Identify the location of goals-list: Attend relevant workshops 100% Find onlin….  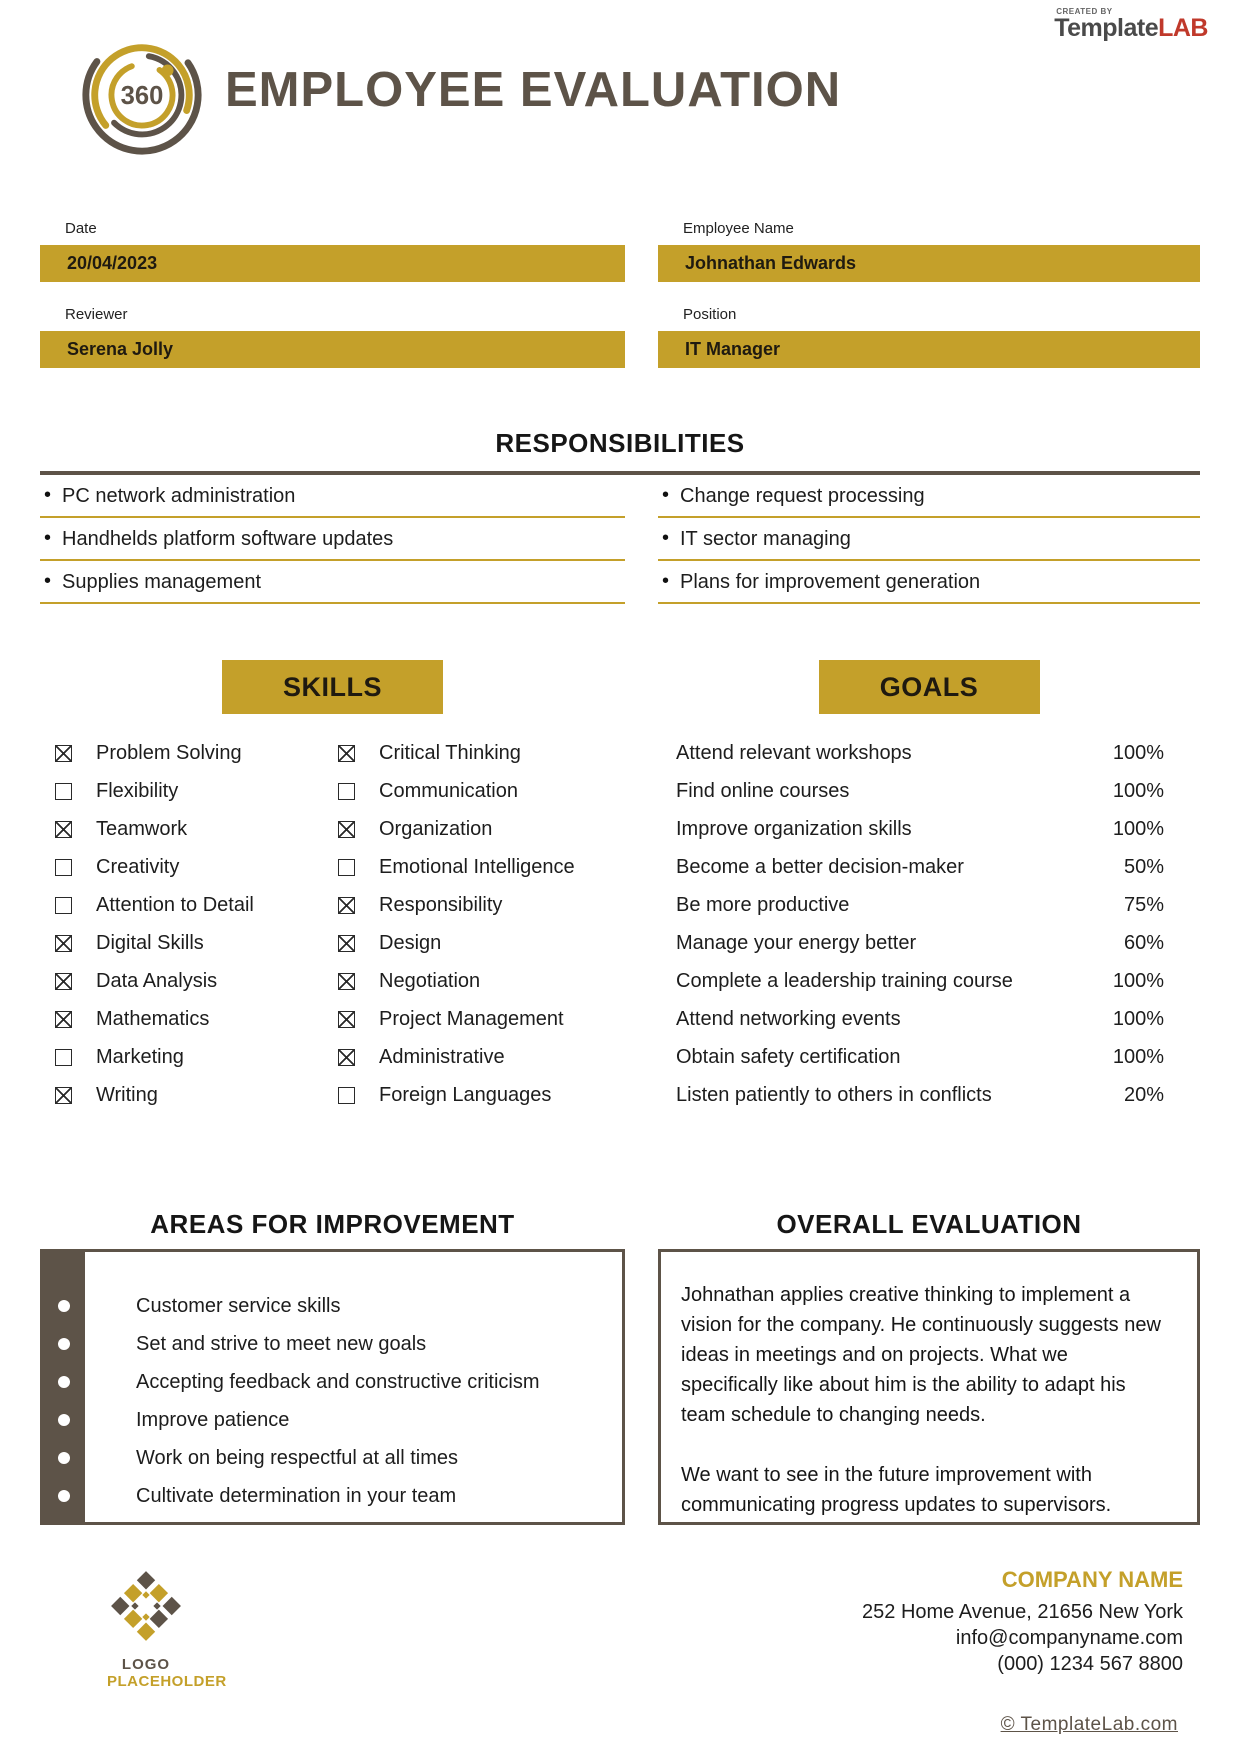
(929, 931).